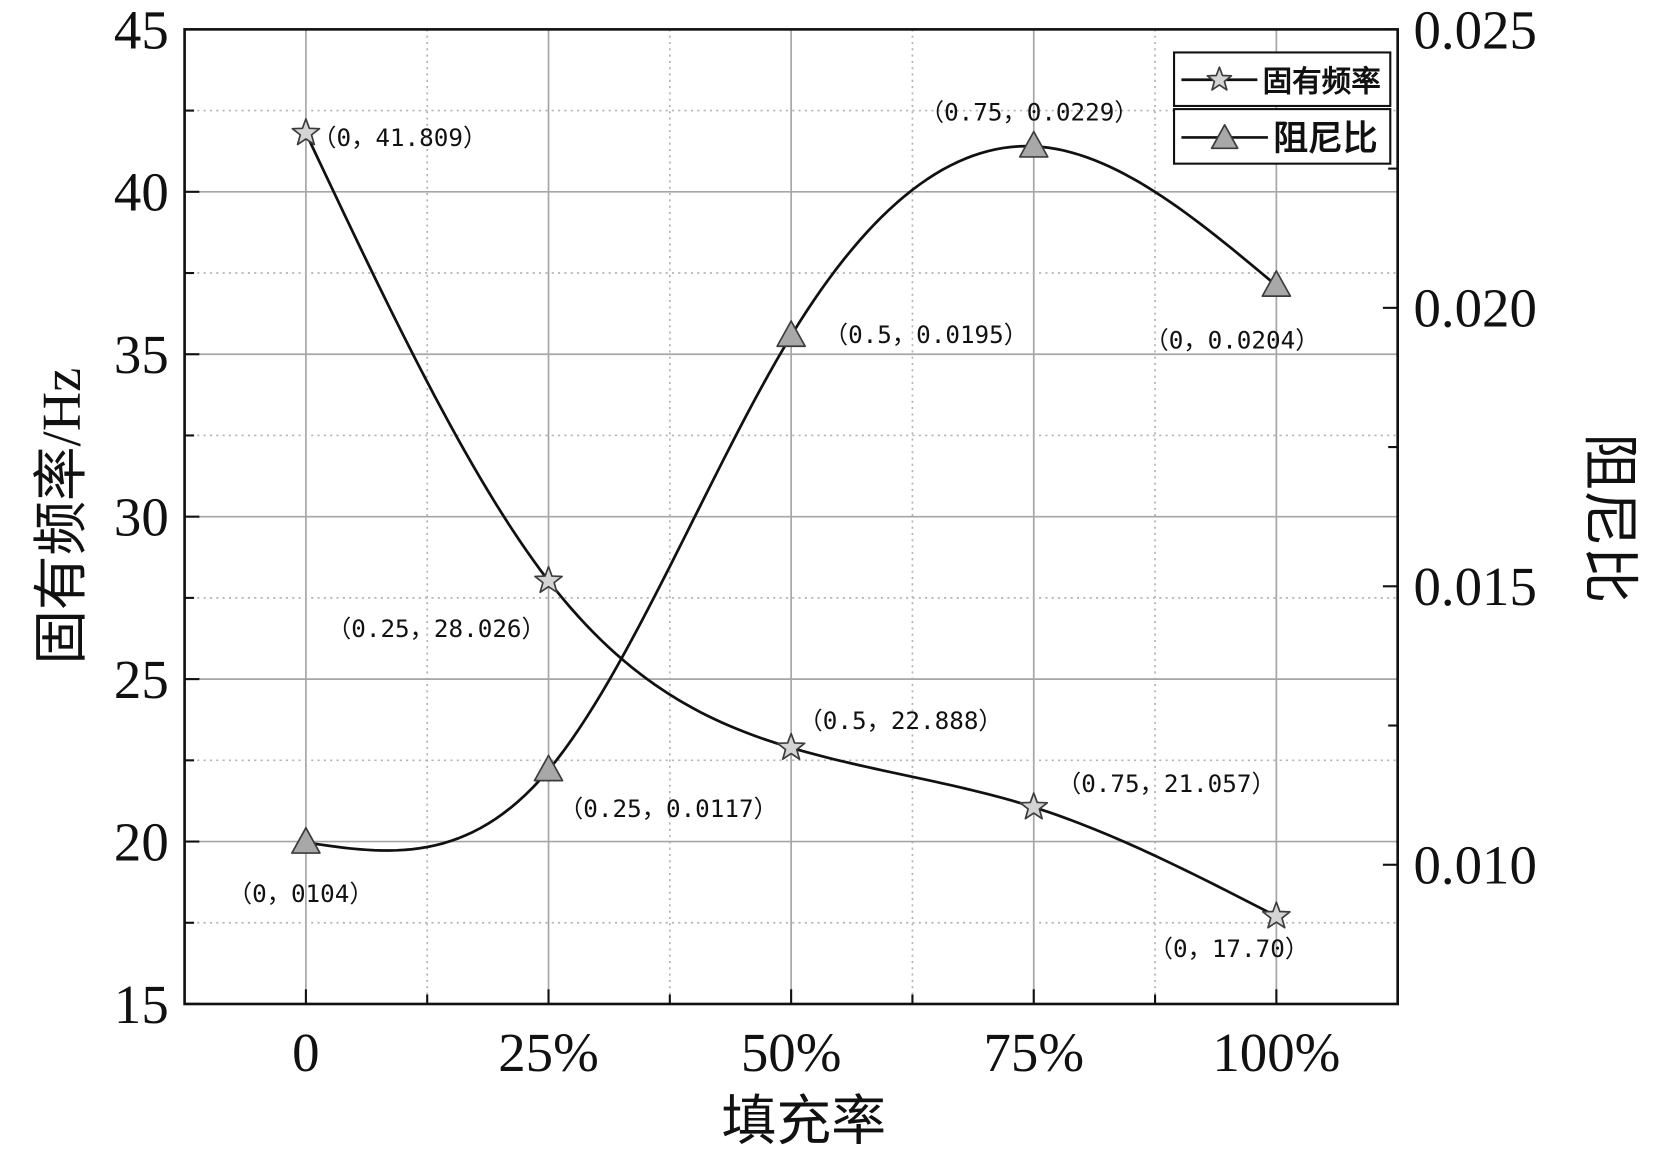 The image size is (1654, 1154). I want to click on x-tick-label: 50%, so click(791, 1052).